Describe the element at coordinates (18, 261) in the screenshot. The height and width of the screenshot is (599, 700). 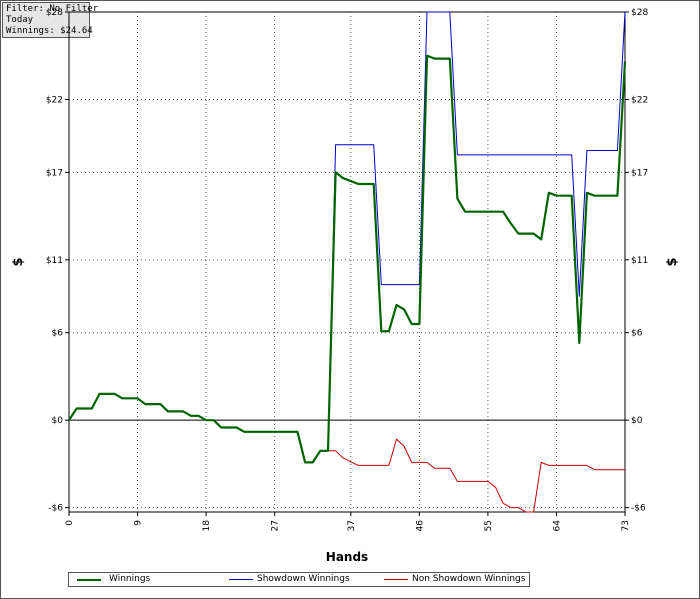
I see `y-axis-label-left: $` at that location.